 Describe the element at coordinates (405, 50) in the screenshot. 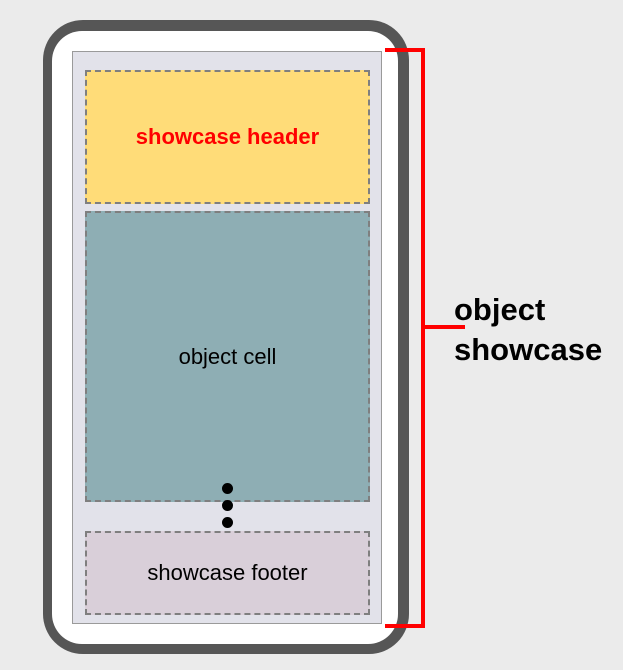

I see `bracket-top-arm` at that location.